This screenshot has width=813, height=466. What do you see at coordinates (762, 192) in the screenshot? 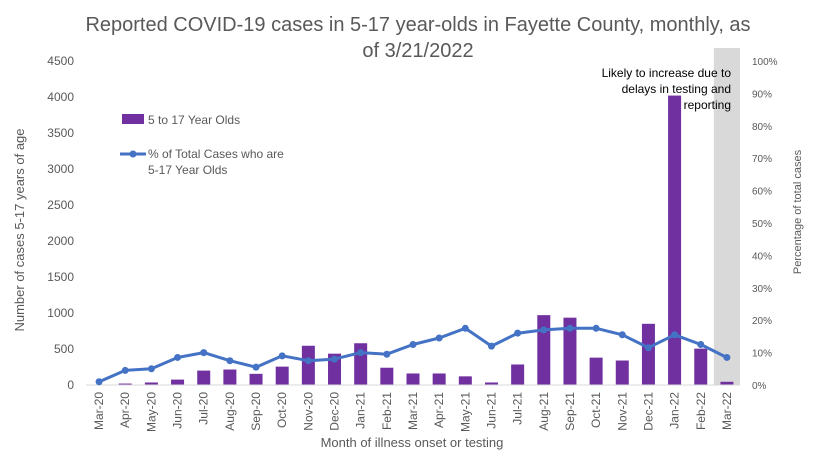
I see `y2-tick-label: 60%` at bounding box center [762, 192].